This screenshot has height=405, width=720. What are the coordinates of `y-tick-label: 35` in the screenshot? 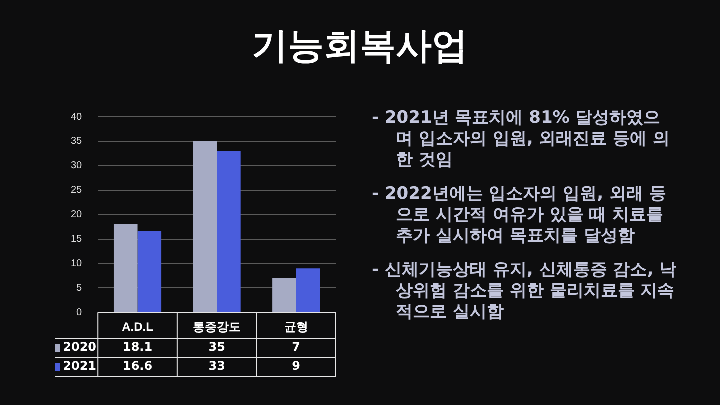 It's located at (77, 142).